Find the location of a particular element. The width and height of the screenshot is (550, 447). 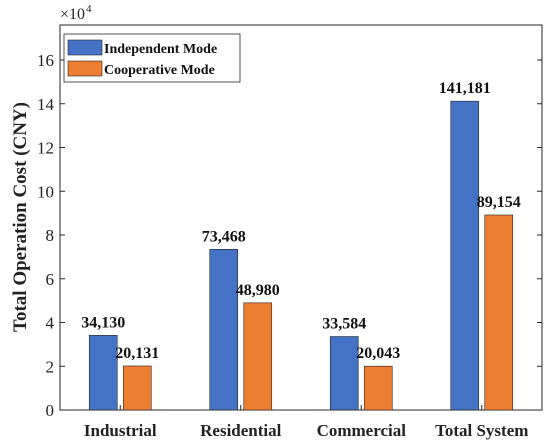

data-label: 73,468 is located at coordinates (224, 236).